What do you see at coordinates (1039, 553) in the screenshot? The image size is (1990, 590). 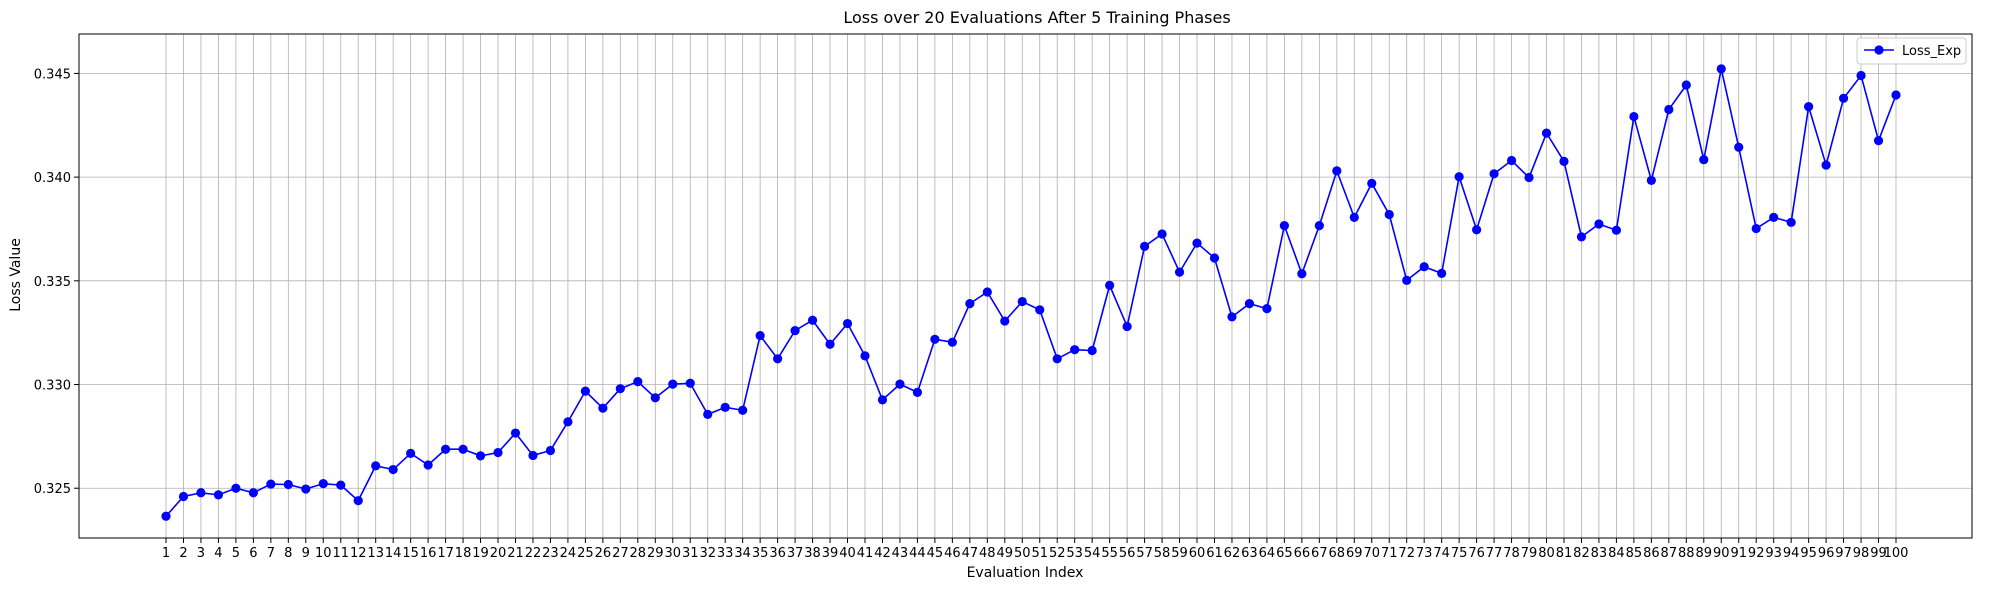 I see `x-tick-label: 51` at bounding box center [1039, 553].